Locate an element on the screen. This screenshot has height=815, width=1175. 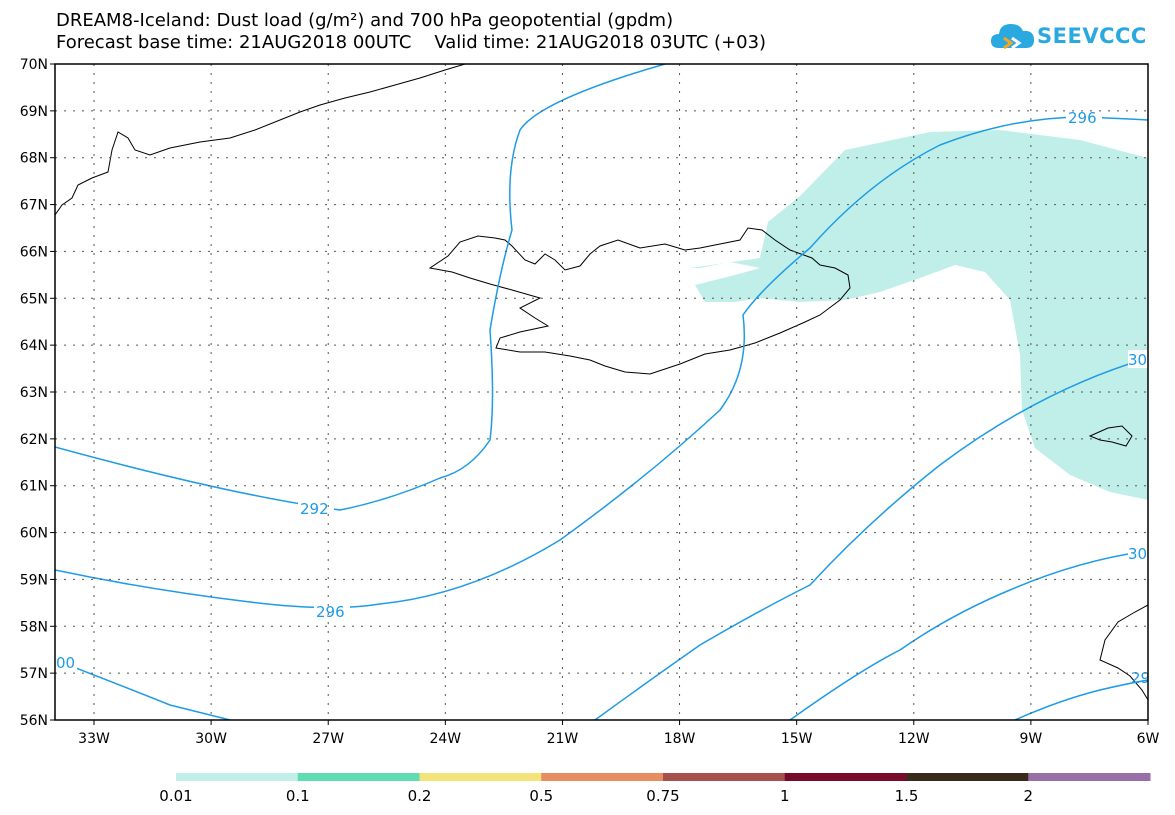
lat-label: 58N is located at coordinates (34, 627).